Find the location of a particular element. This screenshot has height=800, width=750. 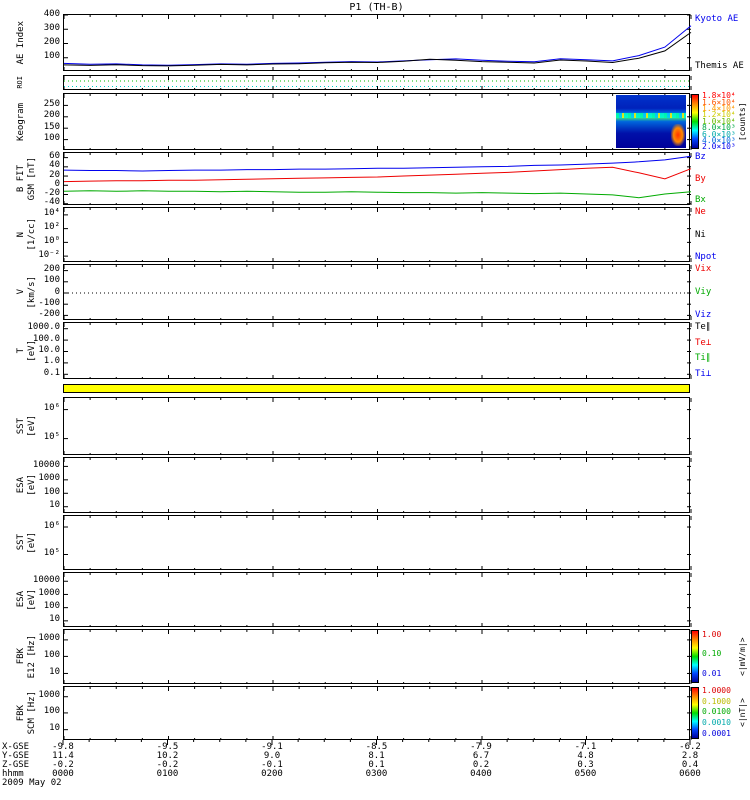

plot-canvas-density is located at coordinates (377, 235).